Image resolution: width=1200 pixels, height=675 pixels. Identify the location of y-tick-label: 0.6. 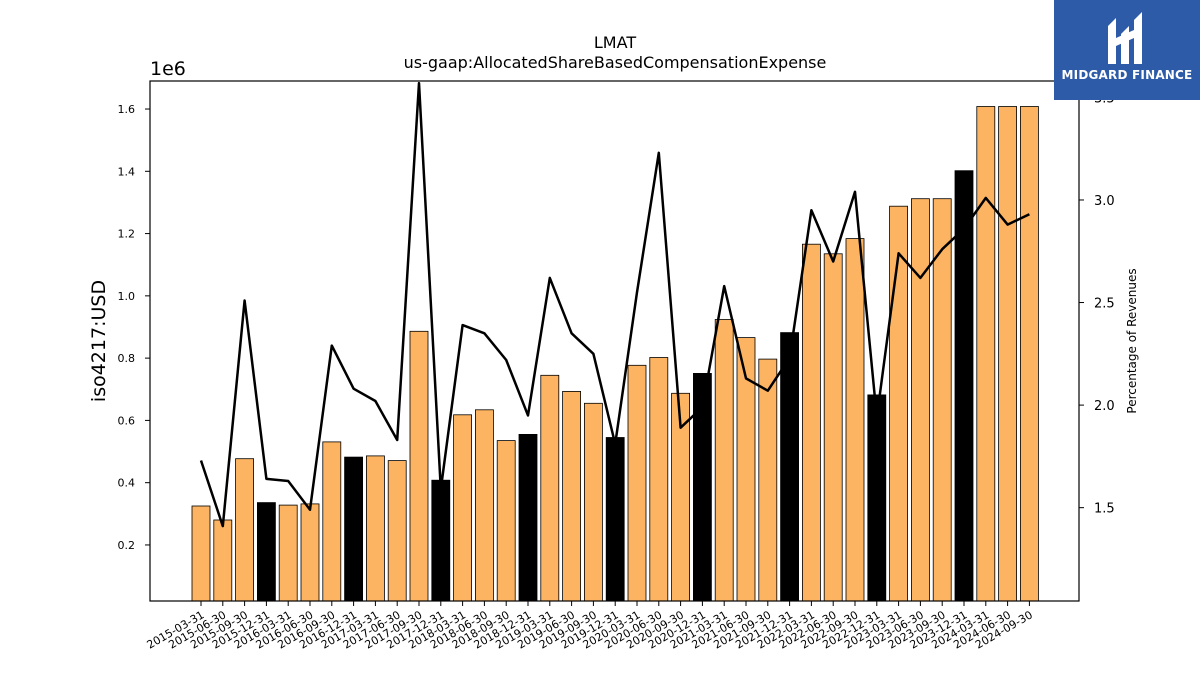
(127, 420).